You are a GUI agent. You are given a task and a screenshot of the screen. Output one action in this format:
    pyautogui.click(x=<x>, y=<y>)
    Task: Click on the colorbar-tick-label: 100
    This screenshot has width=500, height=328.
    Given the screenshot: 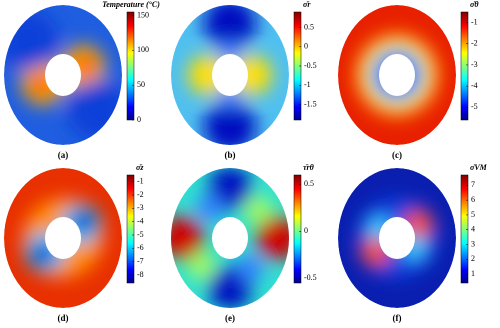 What is the action you would take?
    pyautogui.click(x=143, y=49)
    